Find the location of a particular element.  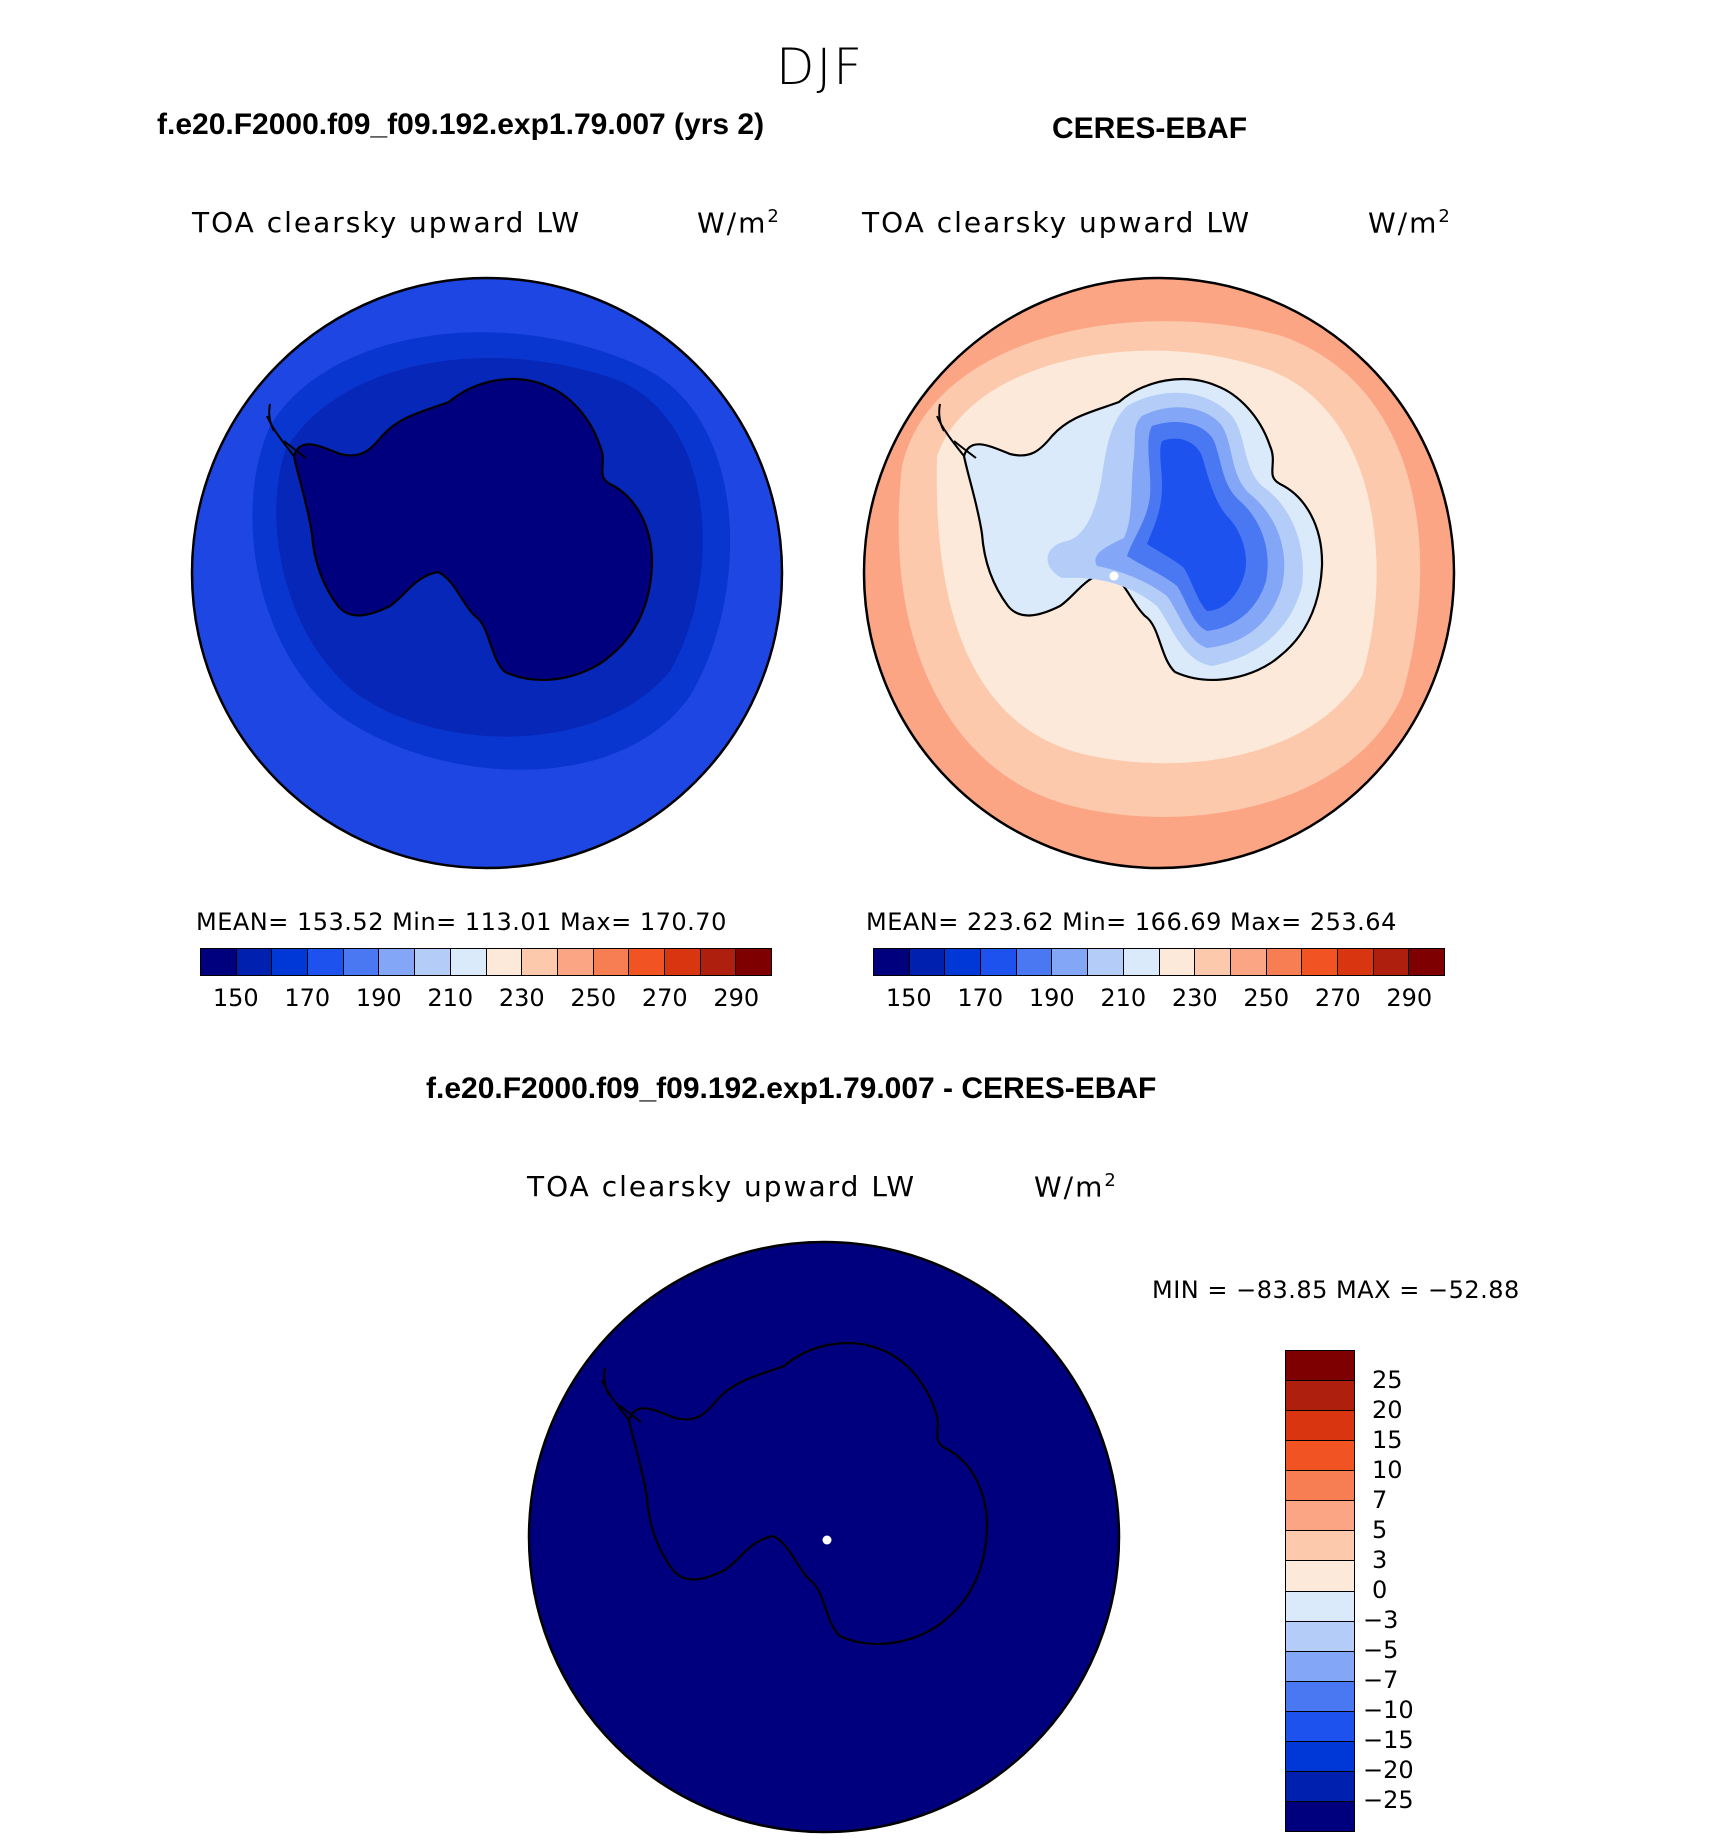

obs-south-pole-dot is located at coordinates (1114, 576).